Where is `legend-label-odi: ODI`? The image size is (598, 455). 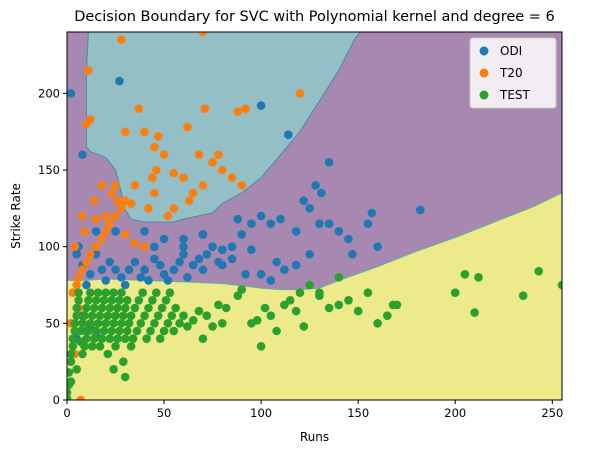
legend-label-odi: ODI is located at coordinates (511, 51).